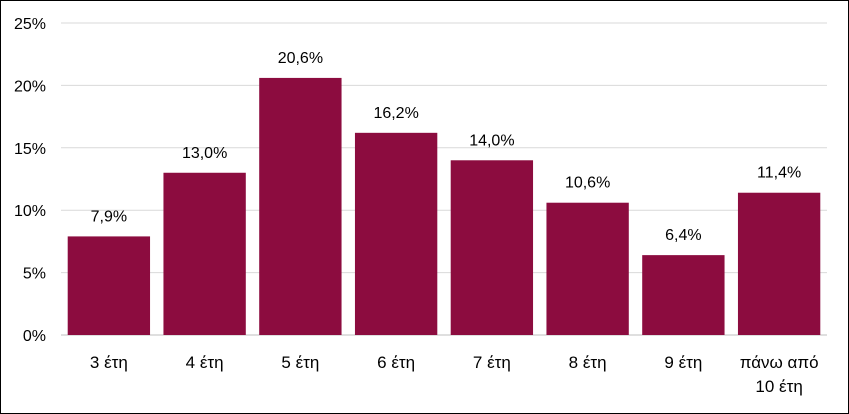  Describe the element at coordinates (109, 362) in the screenshot. I see `x-category-label: 3 έτη` at that location.